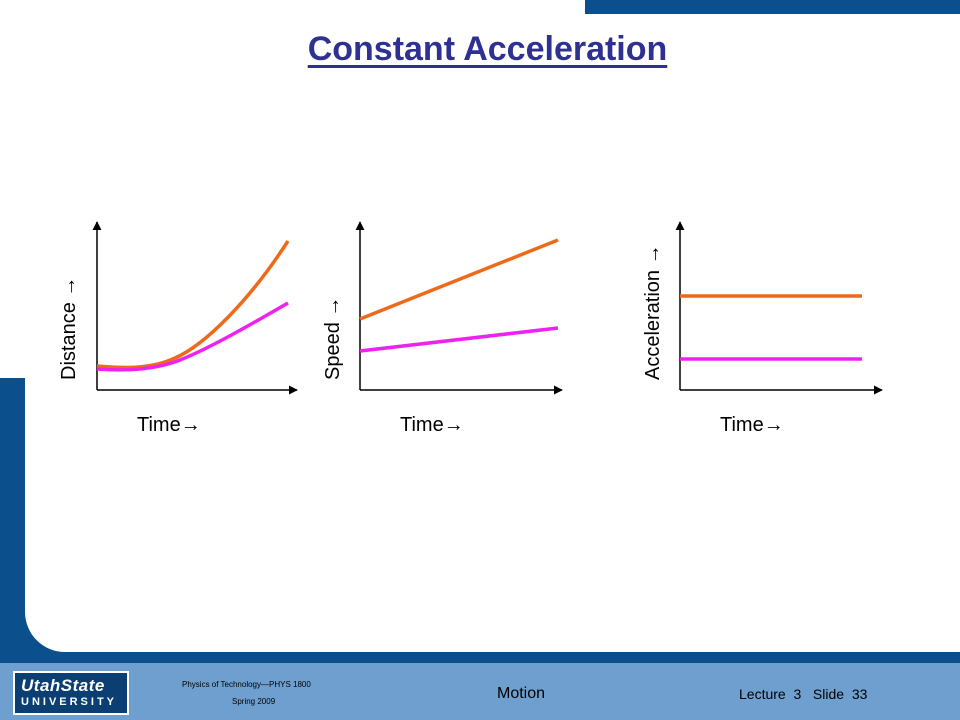 This screenshot has height=720, width=960. Describe the element at coordinates (63, 685) in the screenshot. I see `logo-wordmark-top: UtahState` at that location.